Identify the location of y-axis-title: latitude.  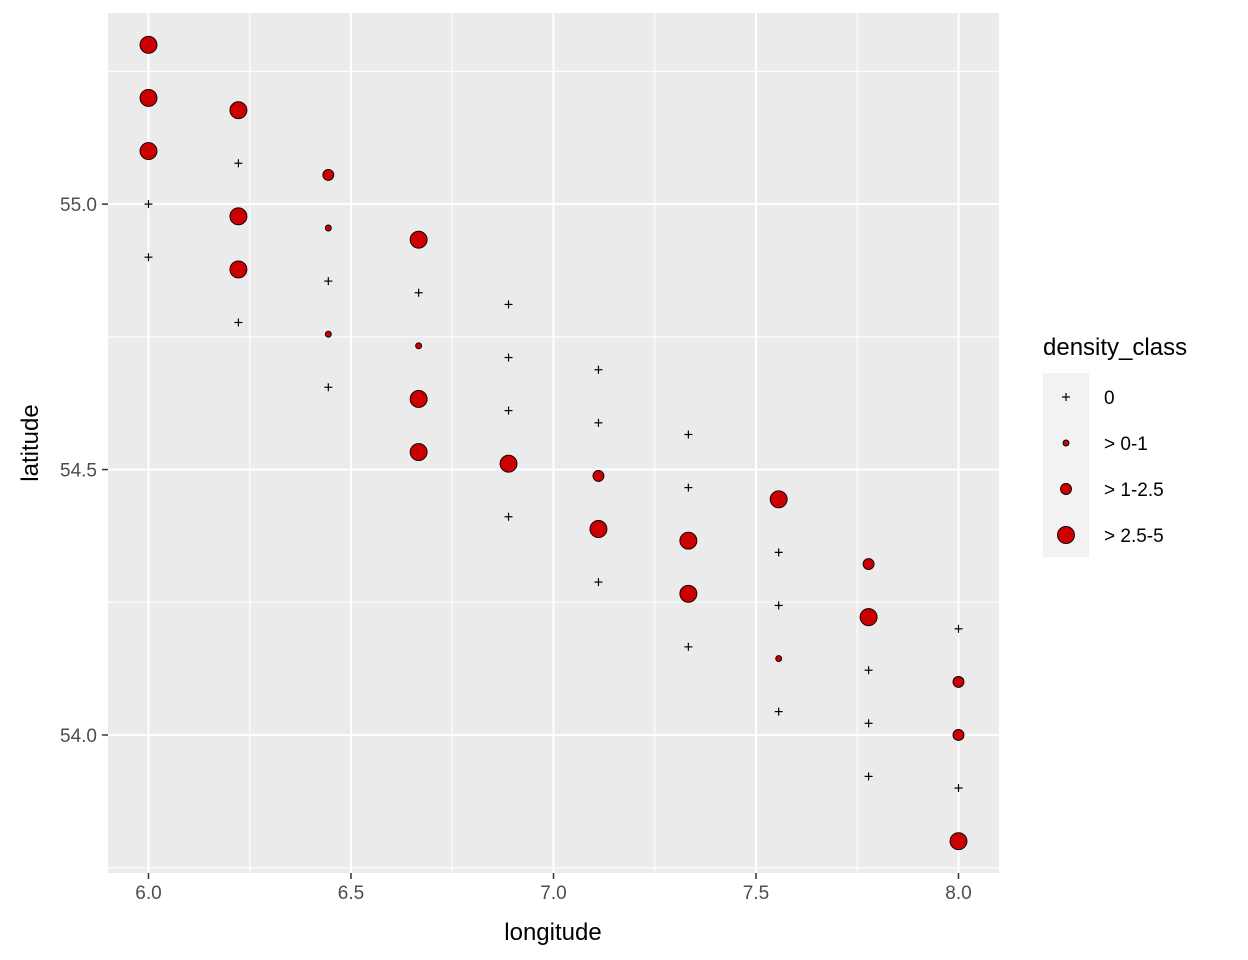
(30, 442).